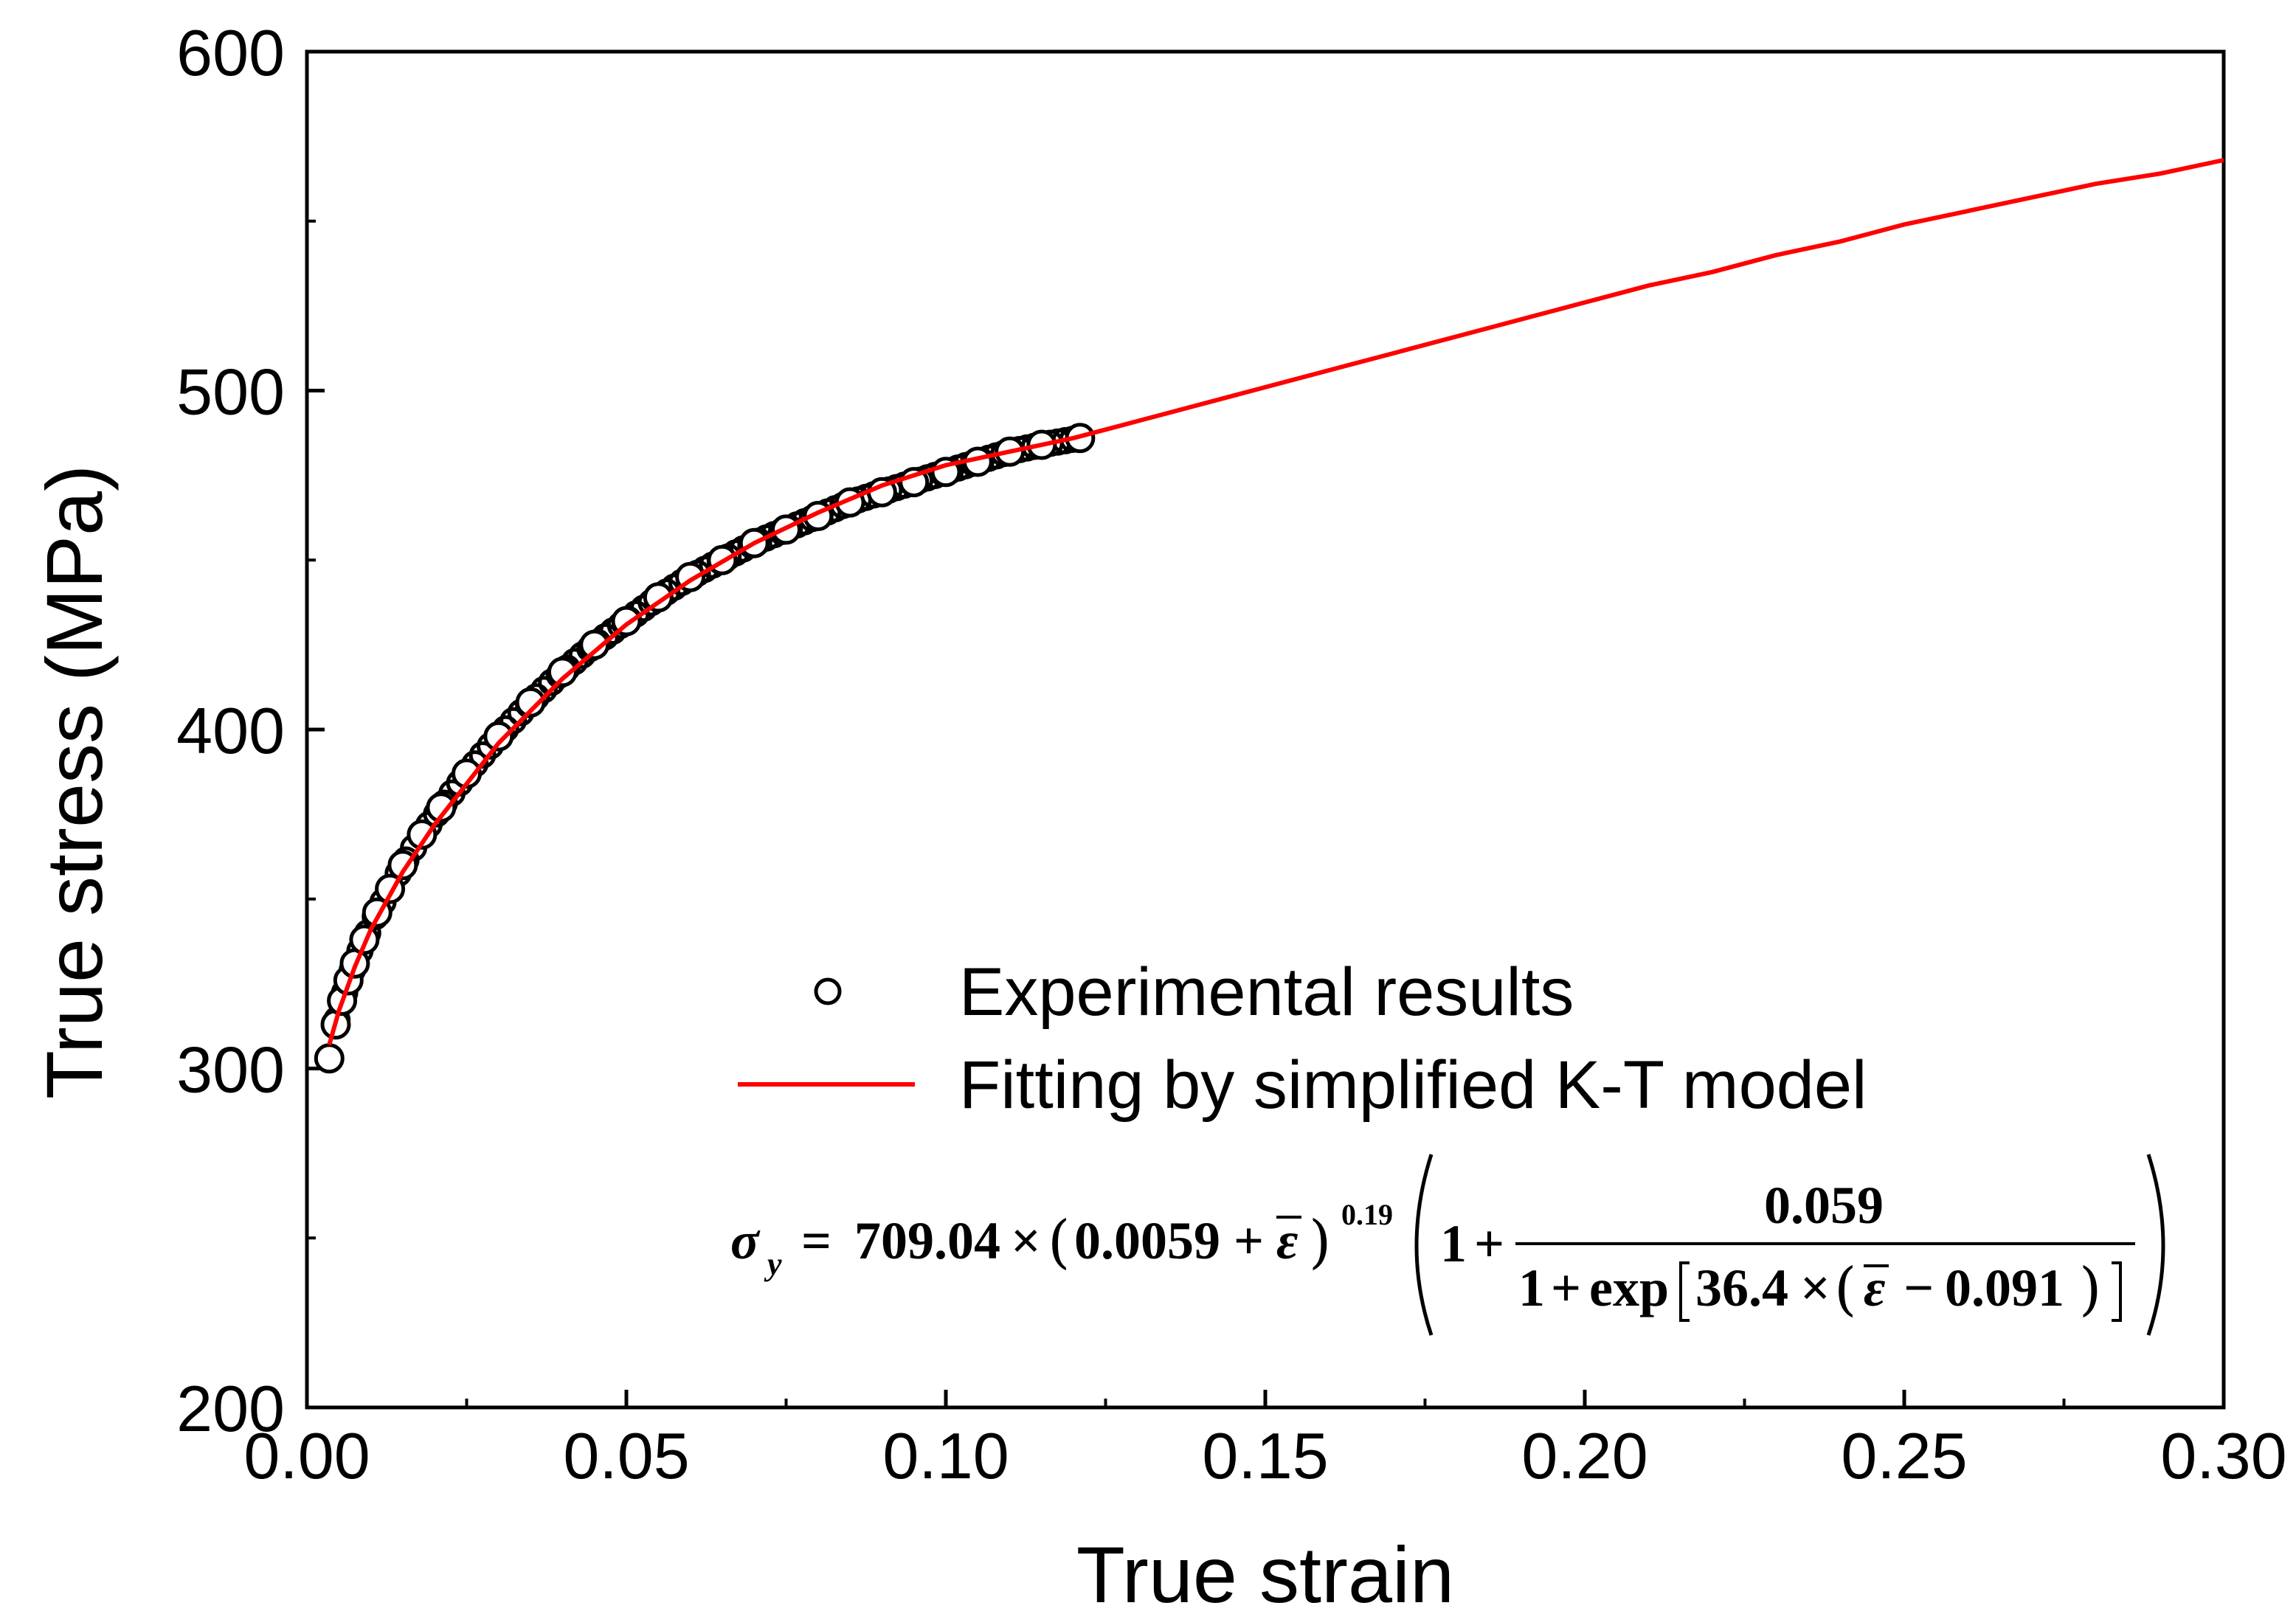 The image size is (2296, 1614). I want to click on eq-coef: 709.04, so click(927, 1241).